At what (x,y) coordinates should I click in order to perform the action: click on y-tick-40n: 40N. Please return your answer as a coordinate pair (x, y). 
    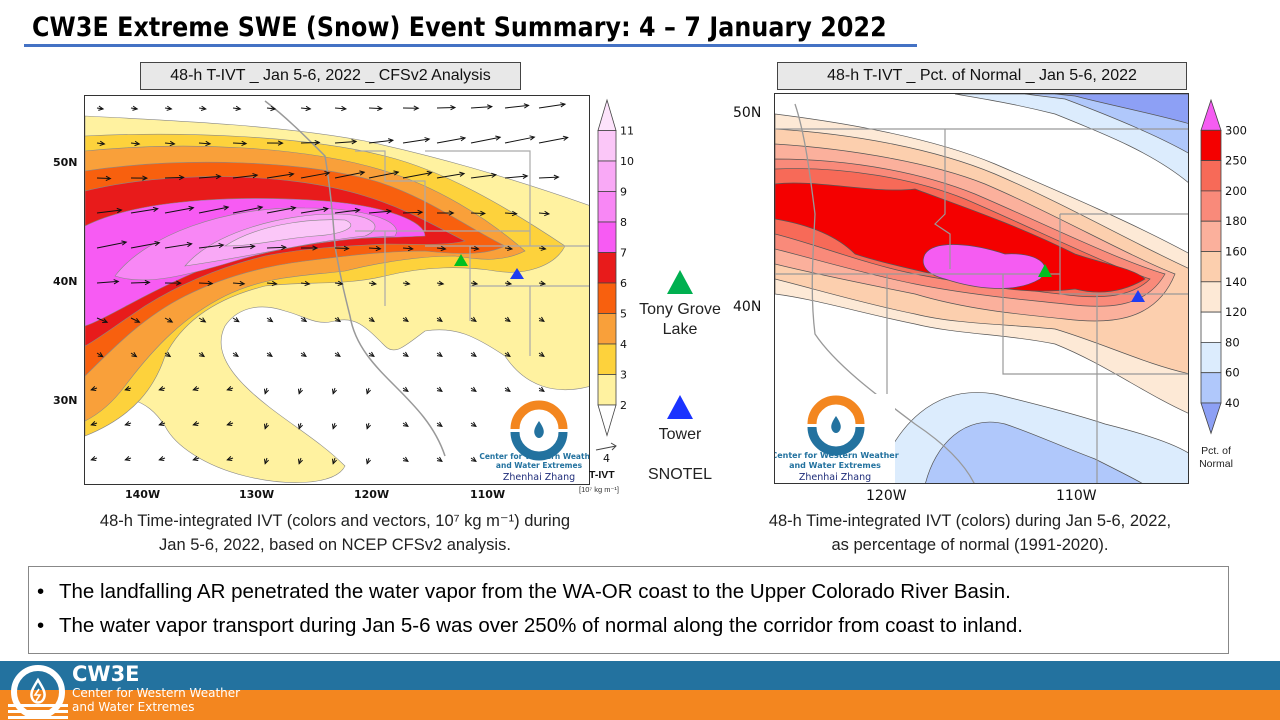
    Looking at the image, I should click on (65, 281).